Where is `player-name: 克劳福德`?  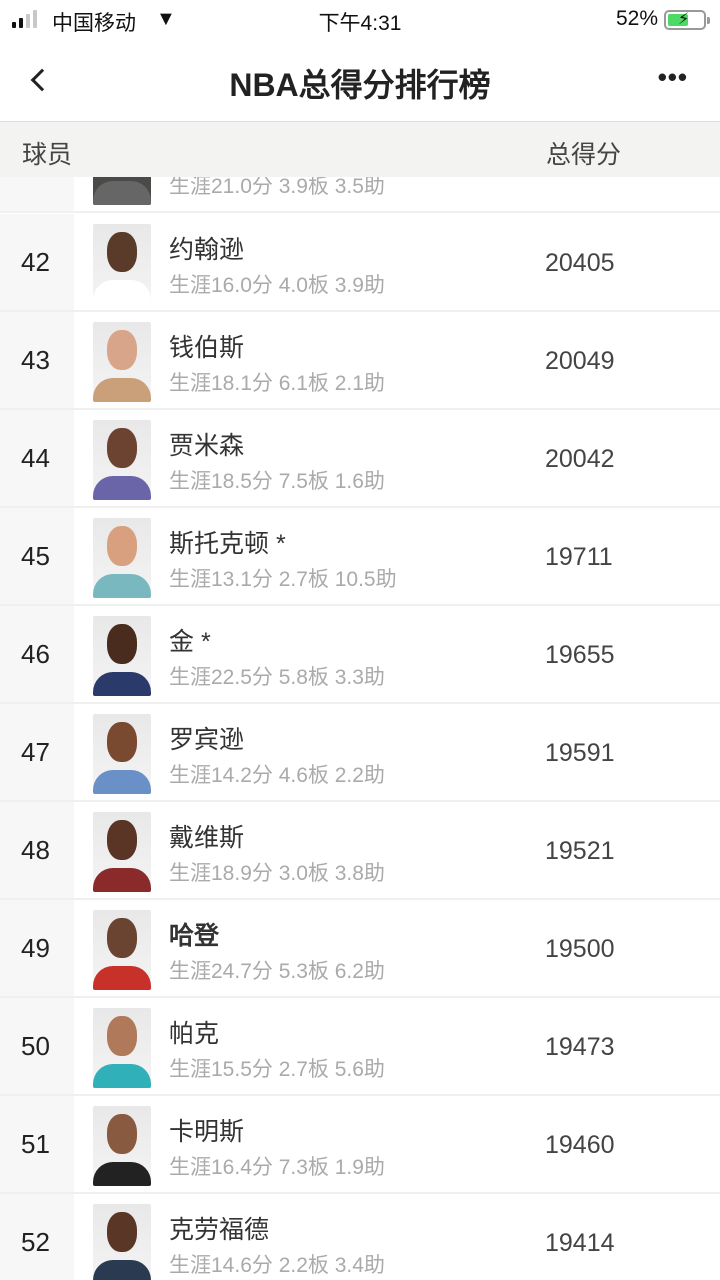
player-name: 克劳福德 is located at coordinates (219, 1230).